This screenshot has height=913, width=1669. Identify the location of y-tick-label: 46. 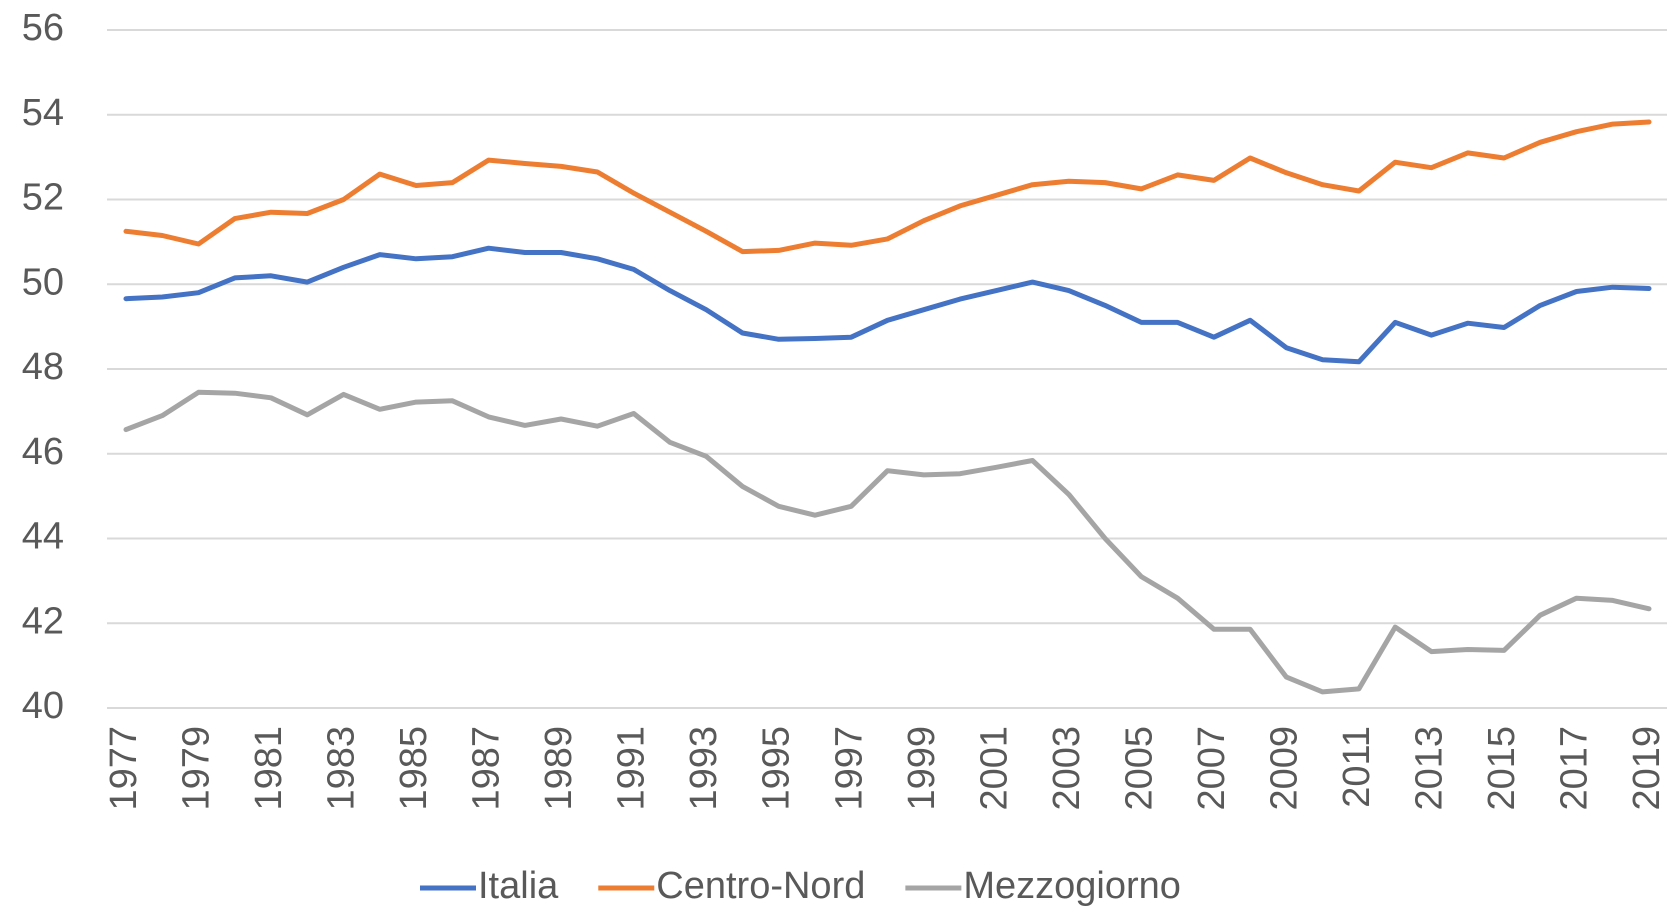
(43, 452).